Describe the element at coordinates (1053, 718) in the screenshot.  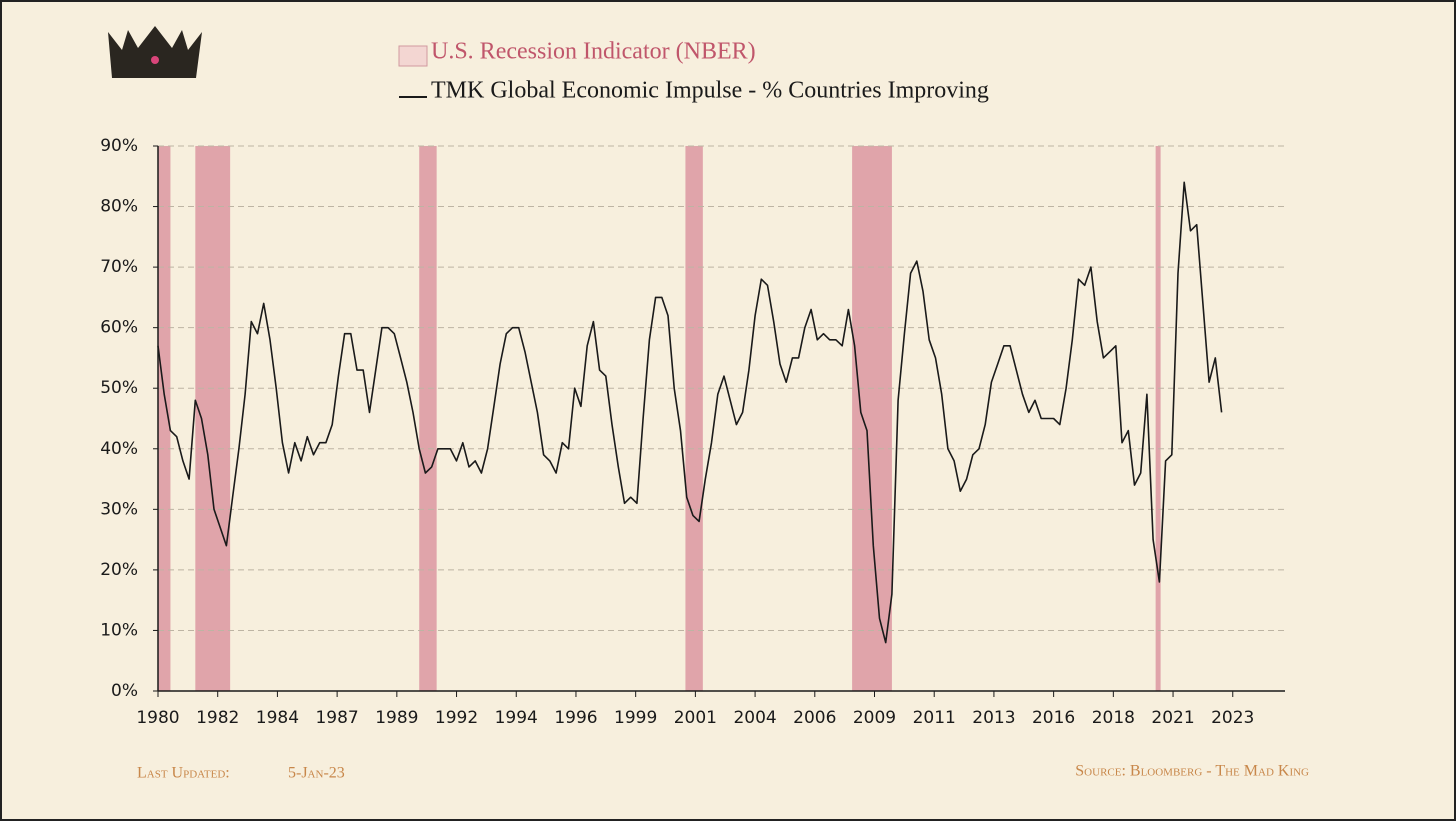
I see `x-tick-label: 2016` at that location.